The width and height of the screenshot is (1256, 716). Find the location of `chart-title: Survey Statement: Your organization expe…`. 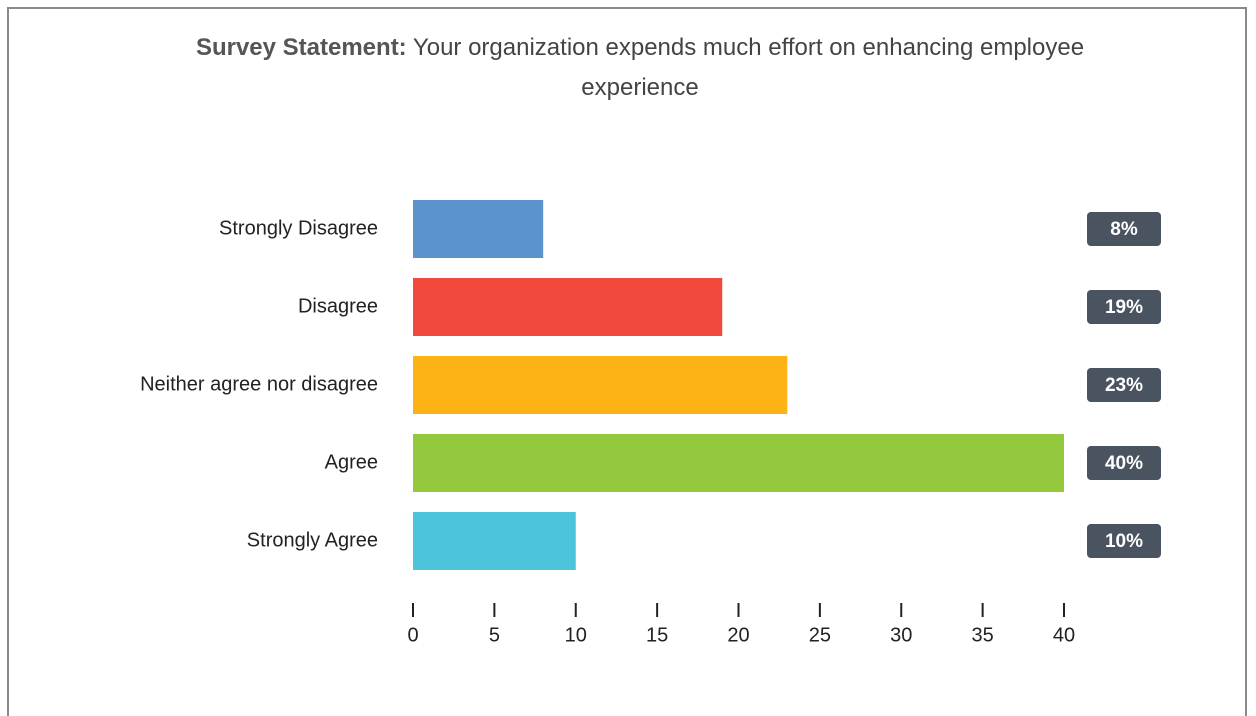

chart-title: Survey Statement: Your organization expe… is located at coordinates (640, 68).